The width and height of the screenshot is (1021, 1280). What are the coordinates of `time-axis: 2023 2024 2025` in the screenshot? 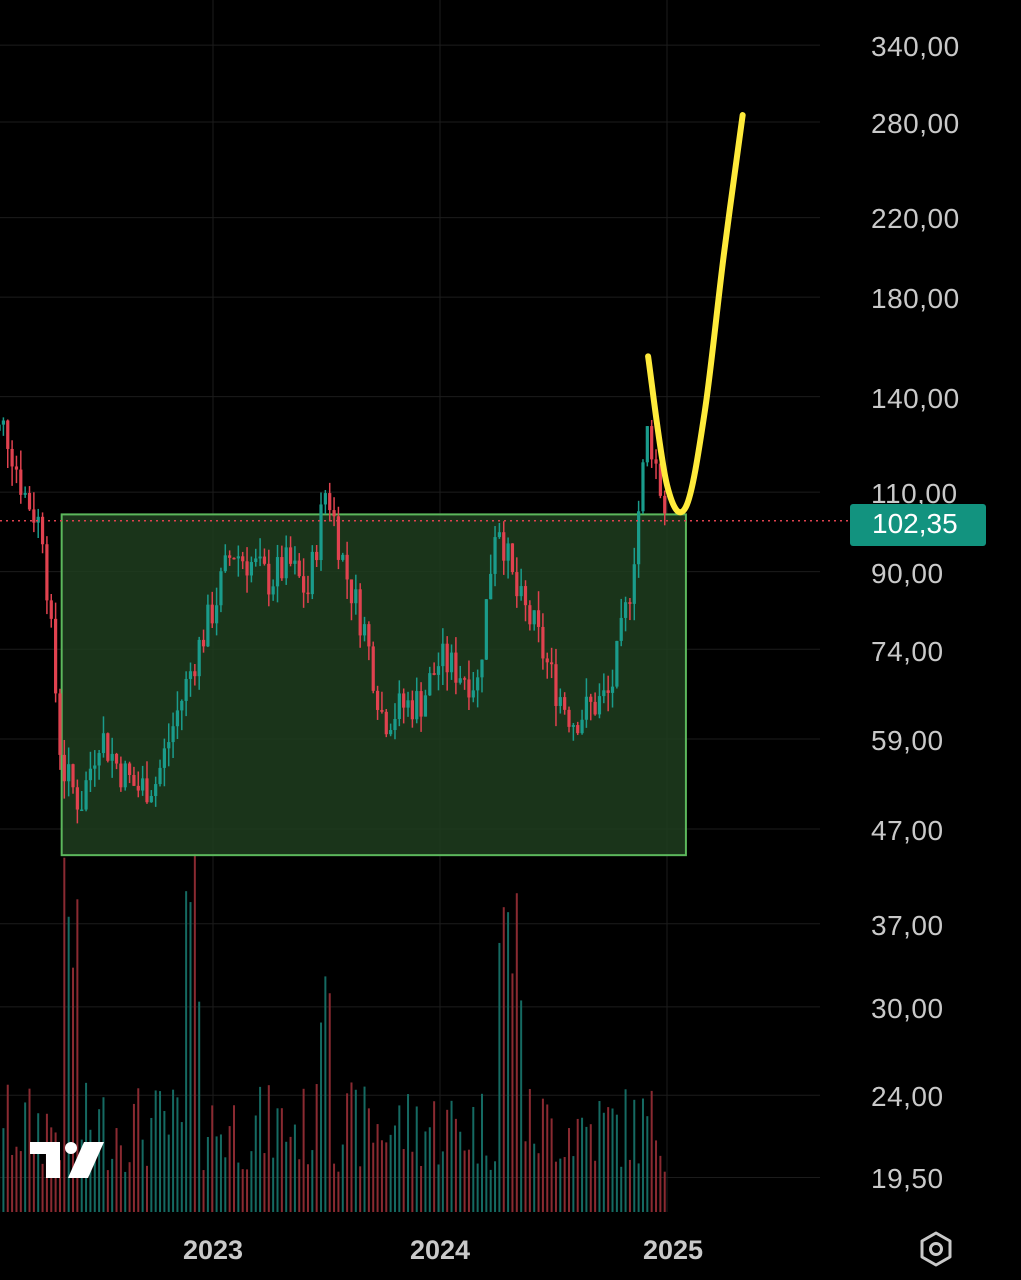 It's located at (443, 1250).